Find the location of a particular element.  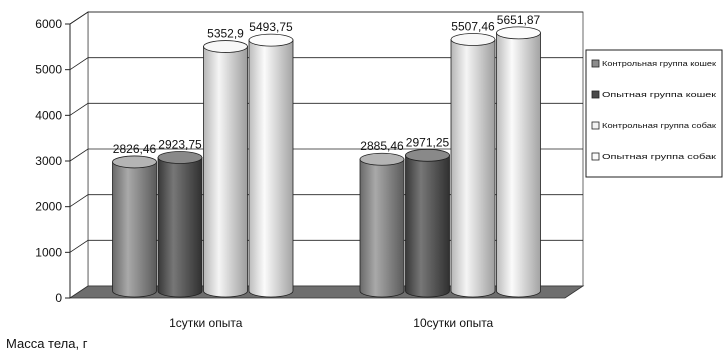

legend-box is located at coordinates (654, 113).